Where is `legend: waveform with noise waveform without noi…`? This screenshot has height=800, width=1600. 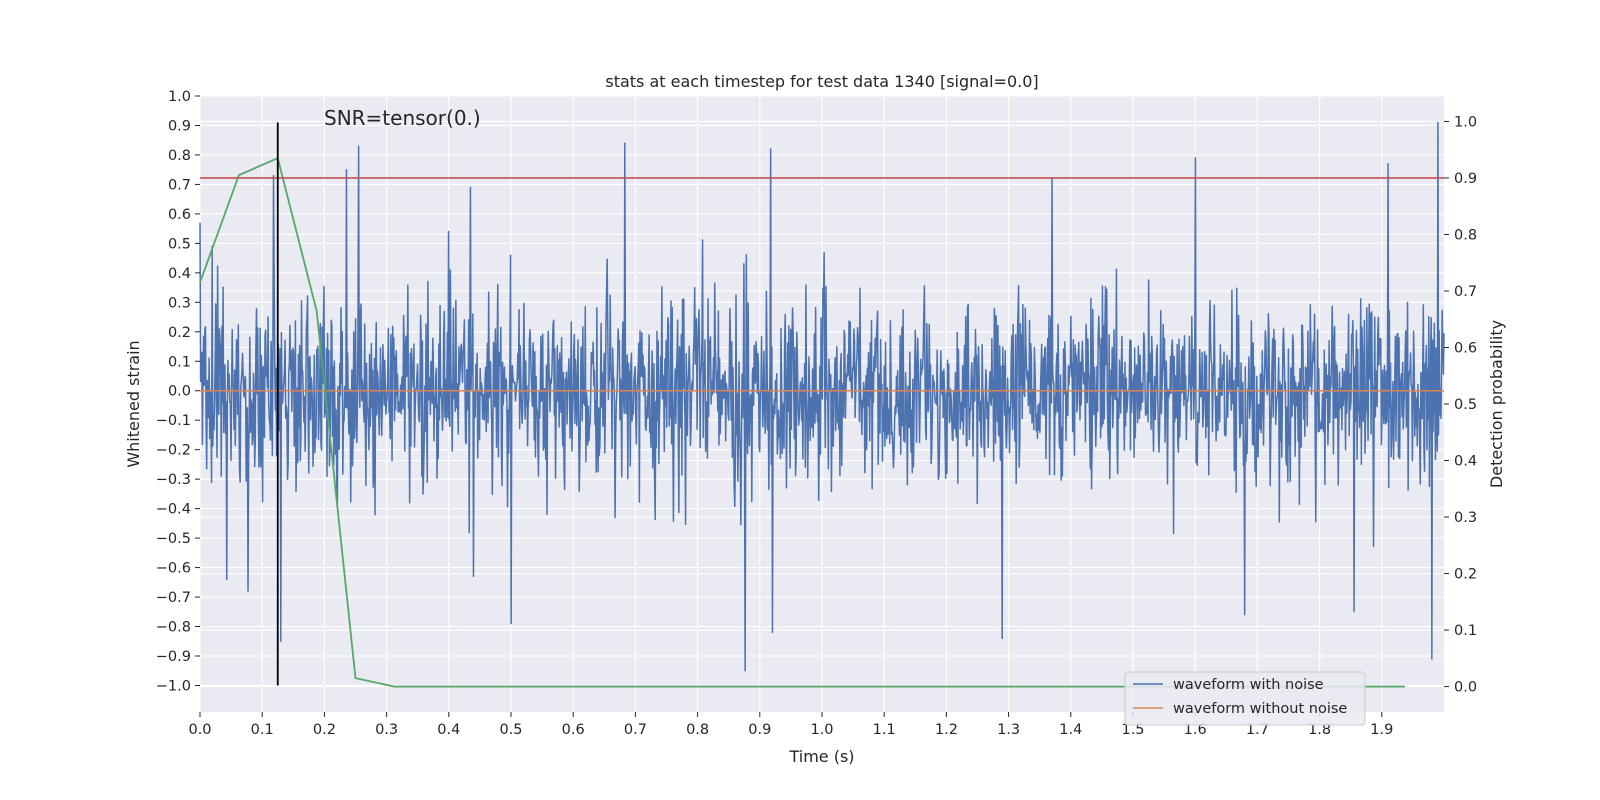 legend: waveform with noise waveform without noi… is located at coordinates (1245, 698).